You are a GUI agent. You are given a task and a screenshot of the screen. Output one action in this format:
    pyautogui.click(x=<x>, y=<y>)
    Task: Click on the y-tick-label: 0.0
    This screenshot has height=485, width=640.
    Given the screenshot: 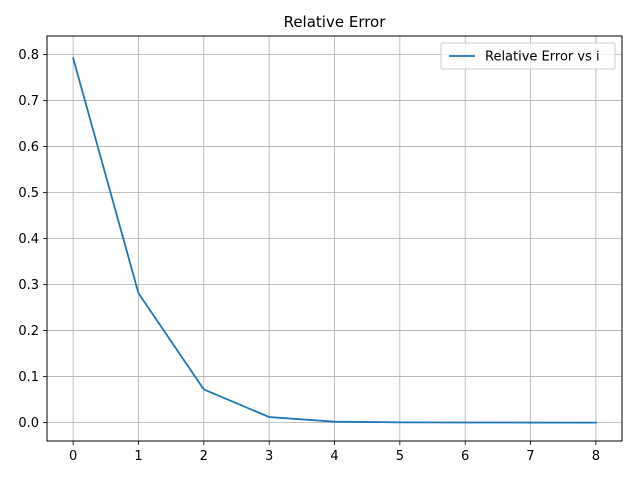 What is the action you would take?
    pyautogui.click(x=28, y=423)
    